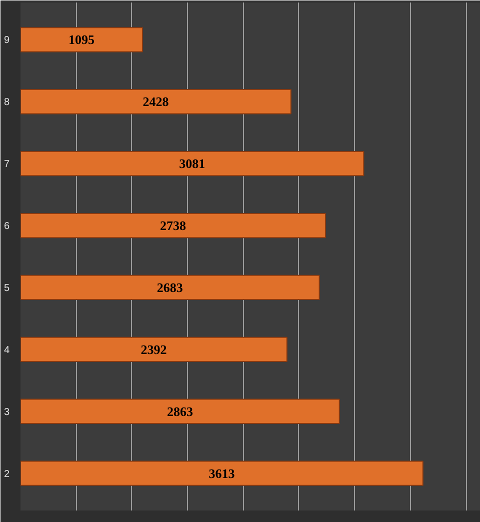 This screenshot has height=522, width=480. I want to click on data-label: 3613, so click(222, 473).